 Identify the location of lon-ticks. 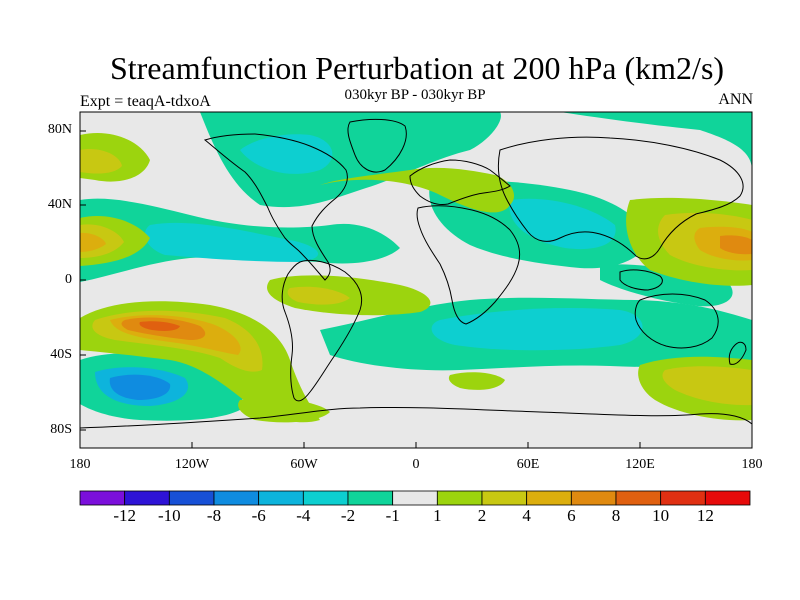
(416, 445).